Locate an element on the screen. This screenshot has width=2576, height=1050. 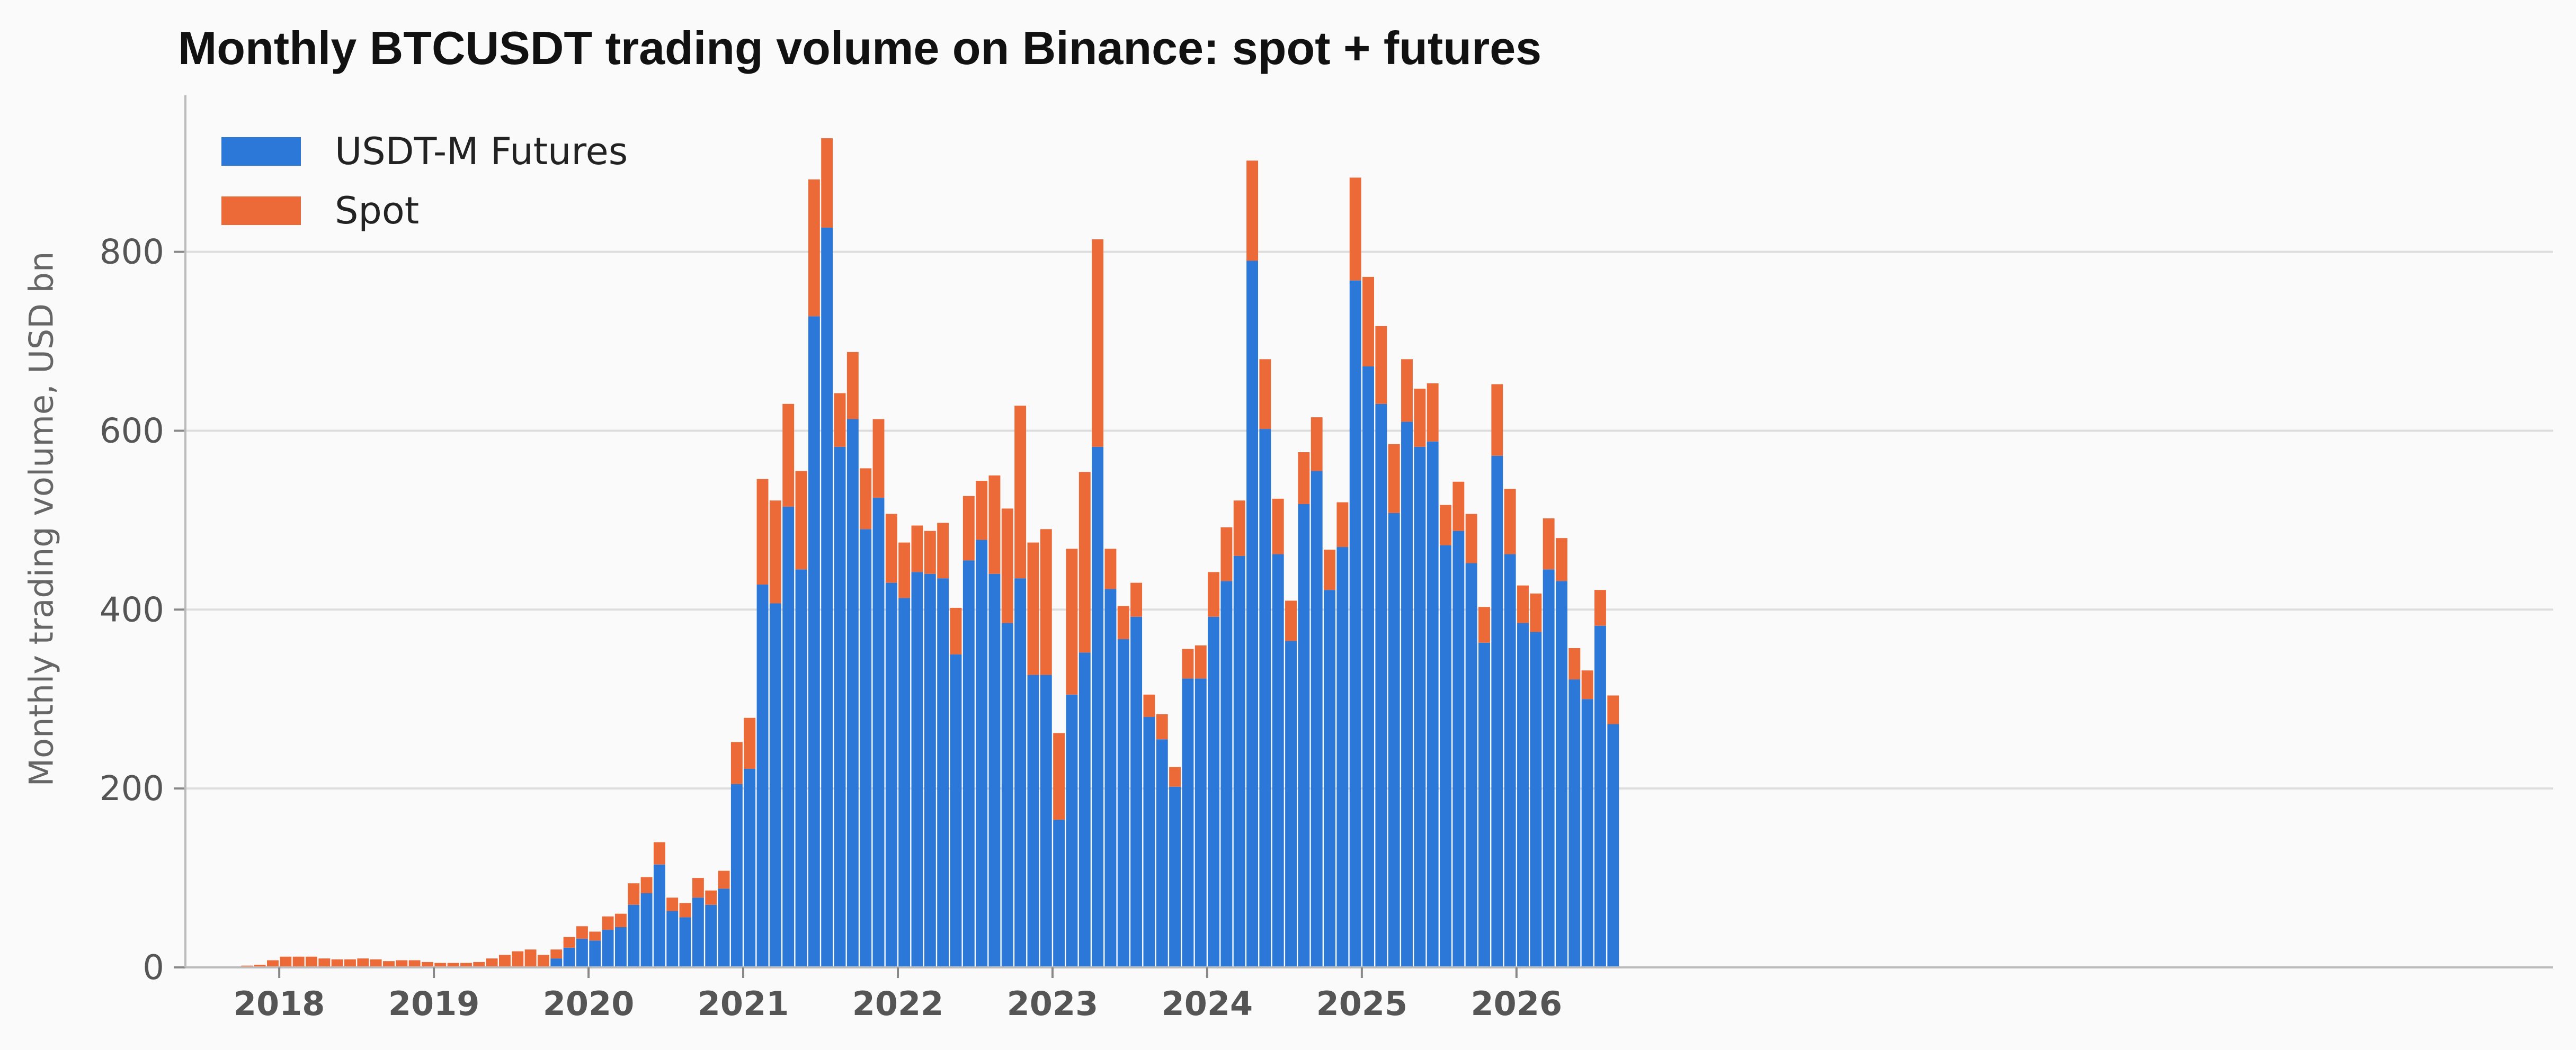
legend-swatch-futures is located at coordinates (261, 151).